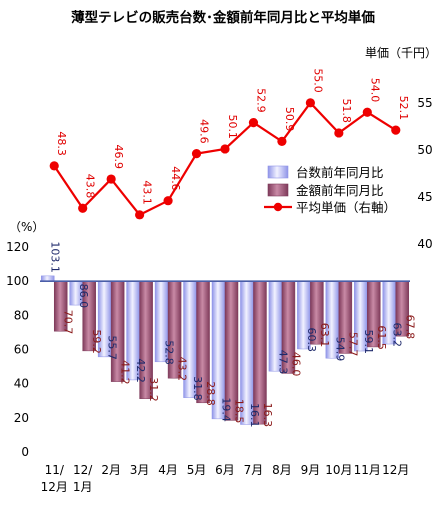 This screenshot has height=511, width=446. Describe the element at coordinates (282, 362) in the screenshot. I see `data-label-count: 47.3` at that location.